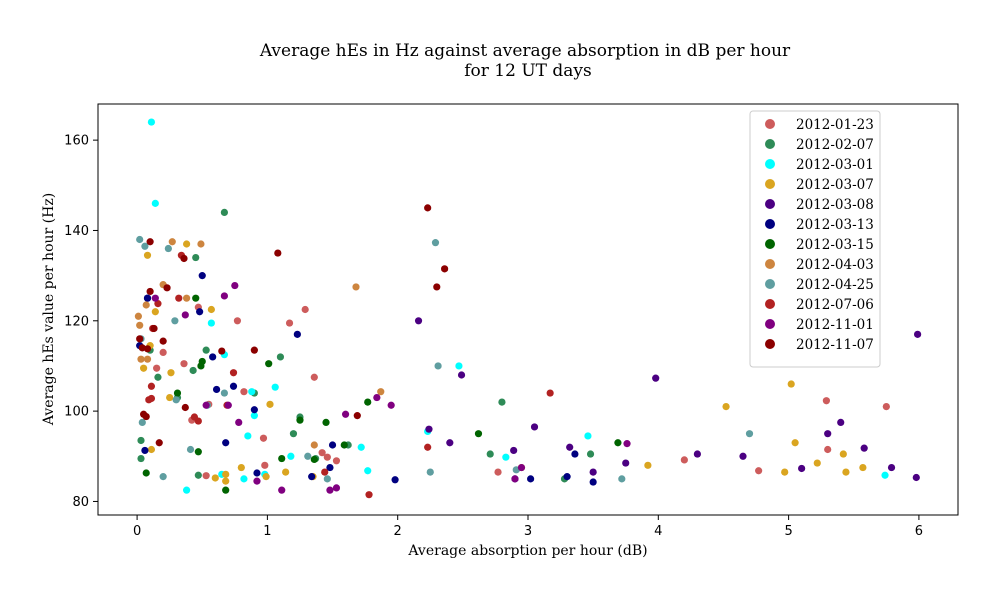 This screenshot has width=1000, height=600. What do you see at coordinates (835, 225) in the screenshot?
I see `legend-label: 2012-03-13` at bounding box center [835, 225].